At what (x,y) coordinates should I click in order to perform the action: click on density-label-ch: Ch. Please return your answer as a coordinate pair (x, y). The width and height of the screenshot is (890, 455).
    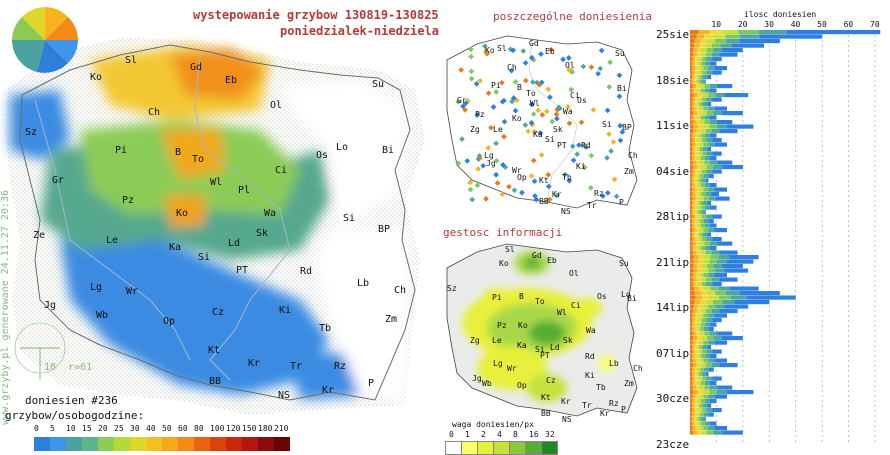
    Looking at the image, I should click on (638, 368).